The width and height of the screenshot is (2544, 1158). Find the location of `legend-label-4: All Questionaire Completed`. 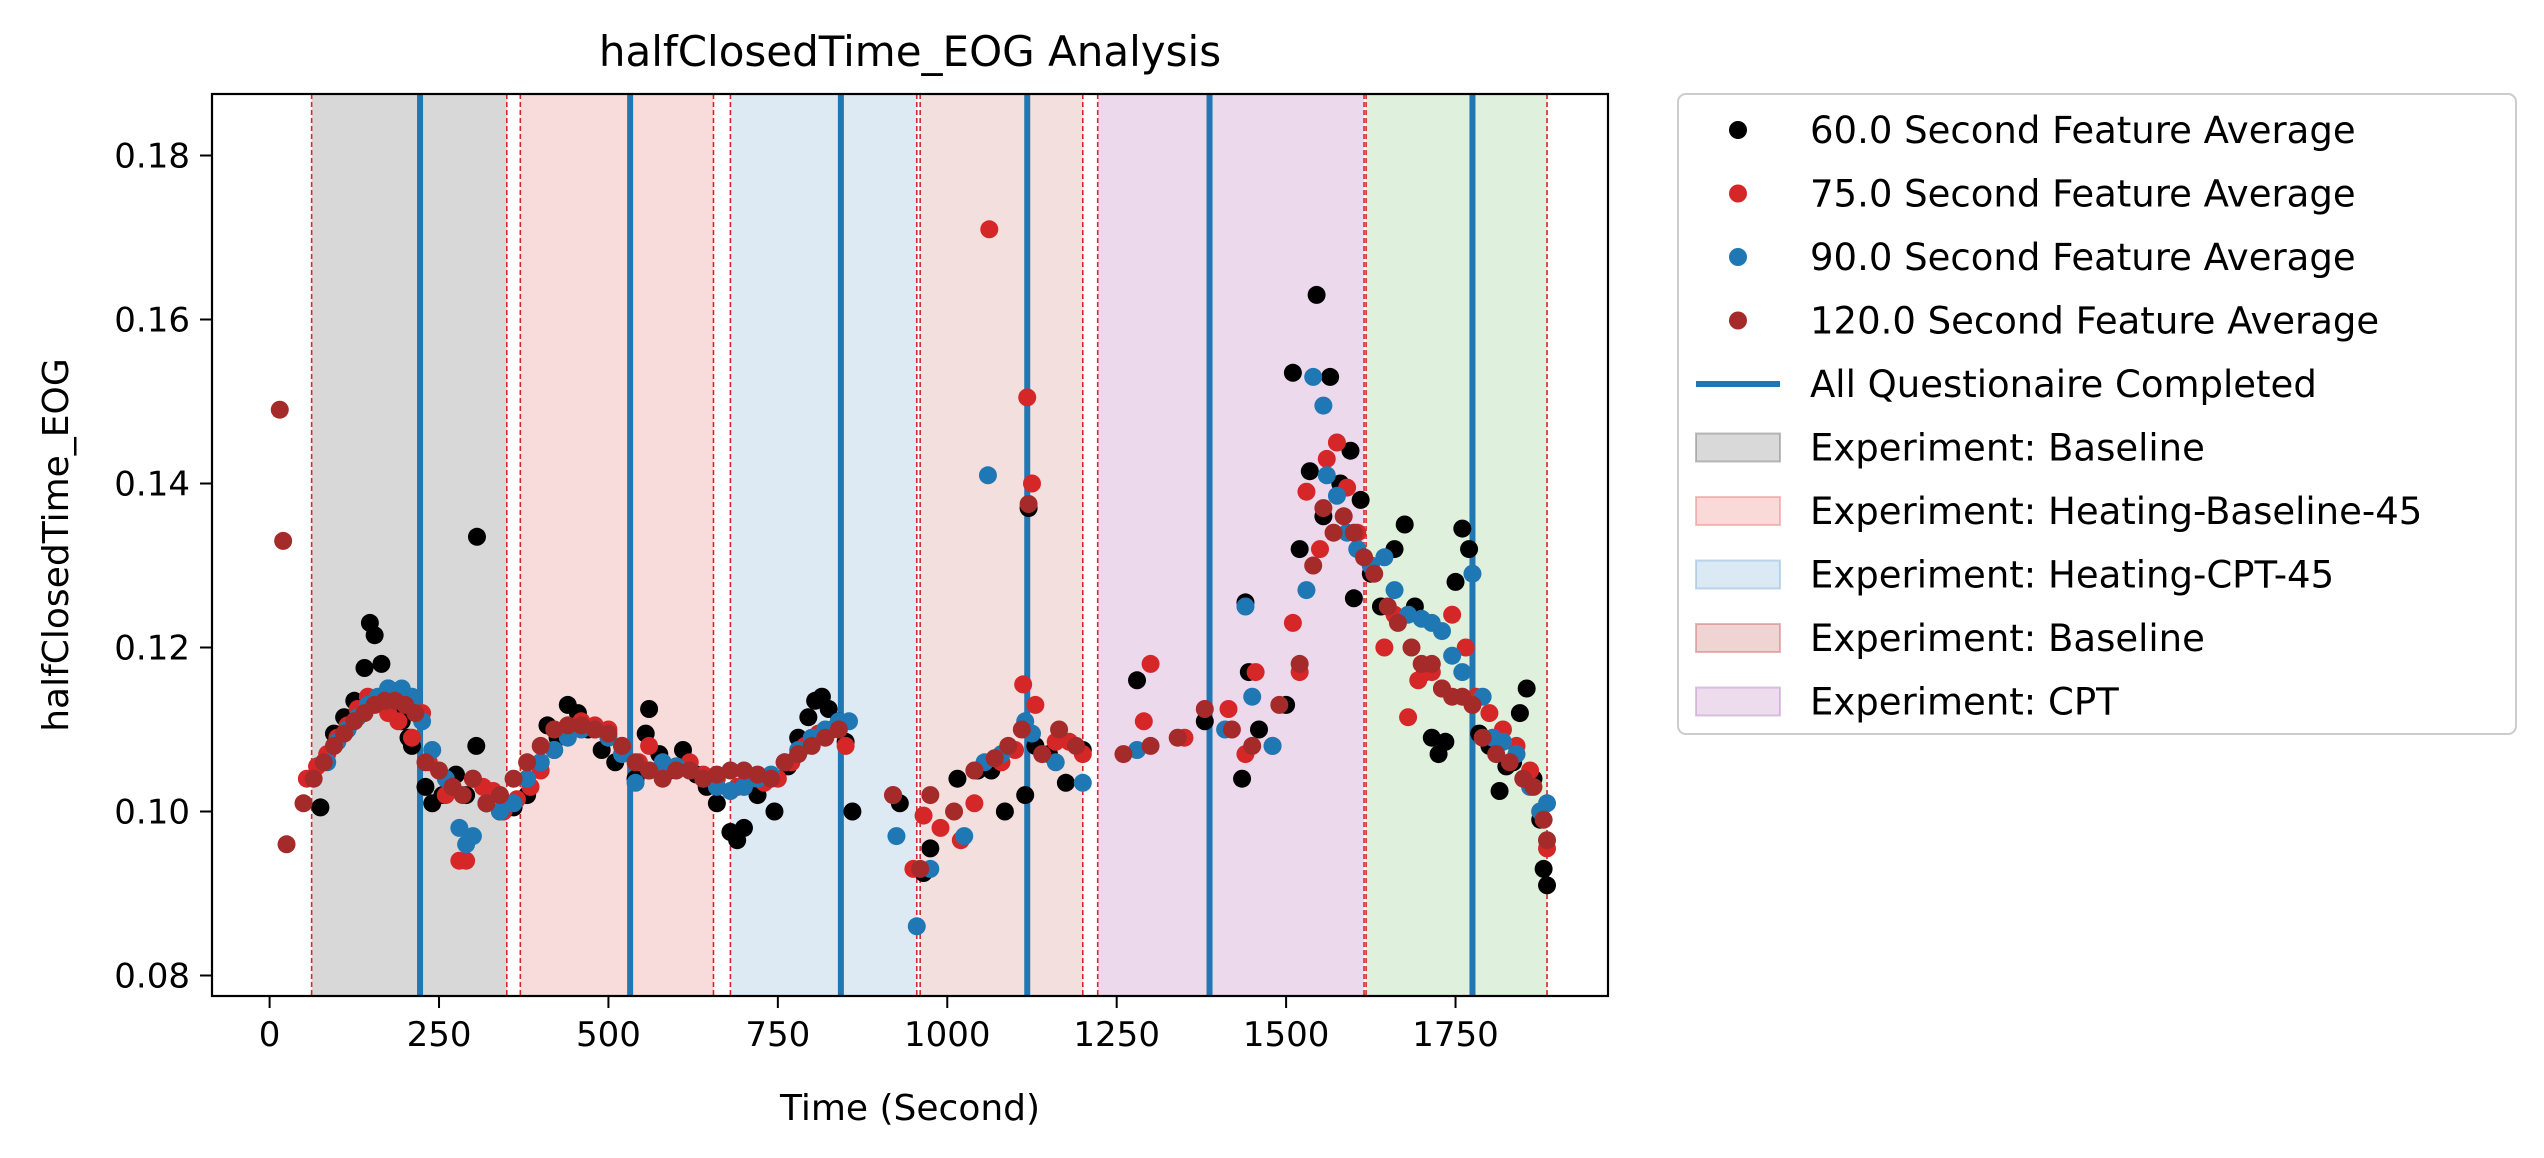

legend-label-4: All Questionaire Completed is located at coordinates (2063, 384).